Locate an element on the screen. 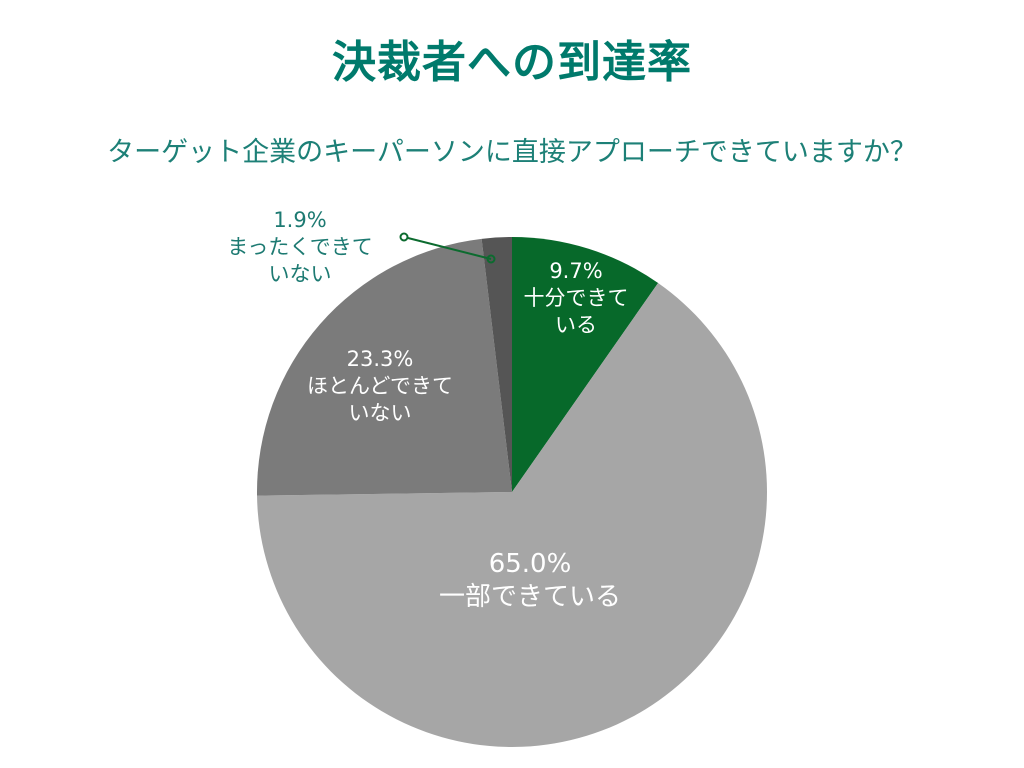 The width and height of the screenshot is (1024, 768). label-not-at-all-text1: まったくできて is located at coordinates (300, 246).